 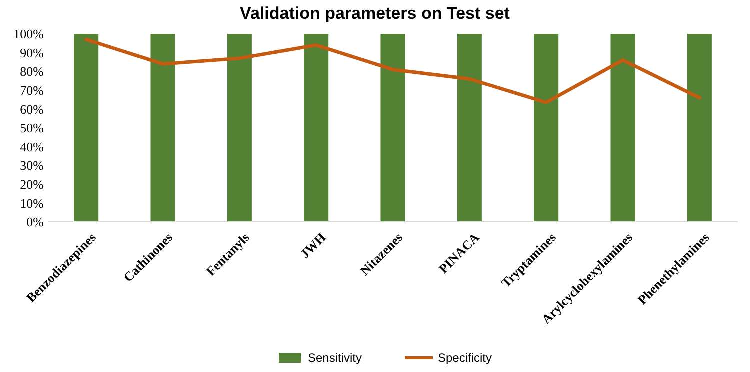 I want to click on chart-title: Validation parameters on Test set, so click(x=375, y=13).